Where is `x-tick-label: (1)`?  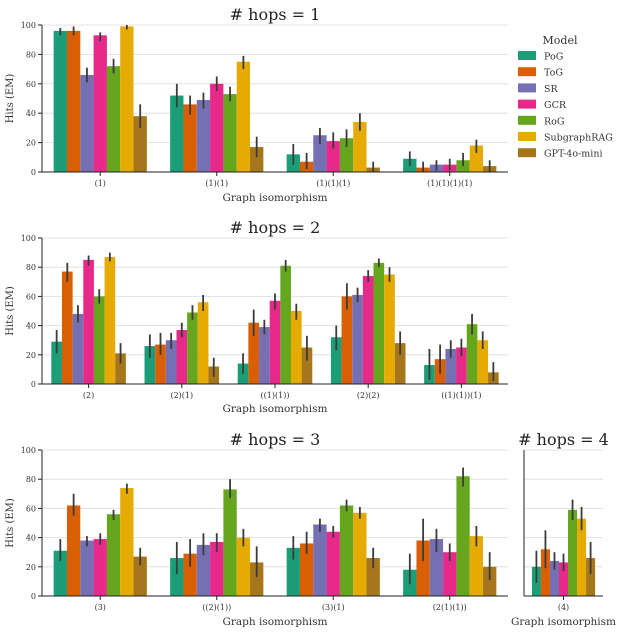 x-tick-label: (1) is located at coordinates (100, 183).